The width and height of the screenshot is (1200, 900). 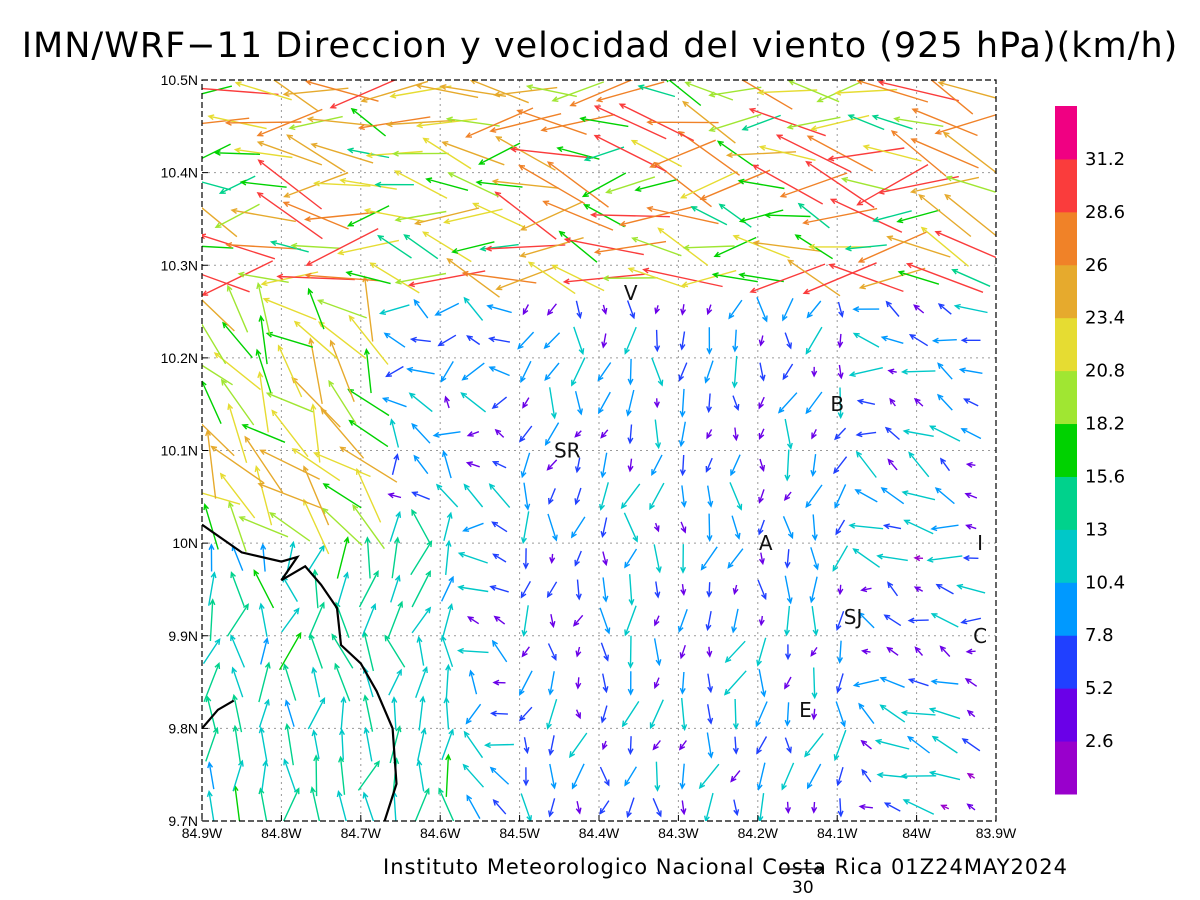 What do you see at coordinates (183, 636) in the screenshot?
I see `y-tick-label: 9.9N` at bounding box center [183, 636].